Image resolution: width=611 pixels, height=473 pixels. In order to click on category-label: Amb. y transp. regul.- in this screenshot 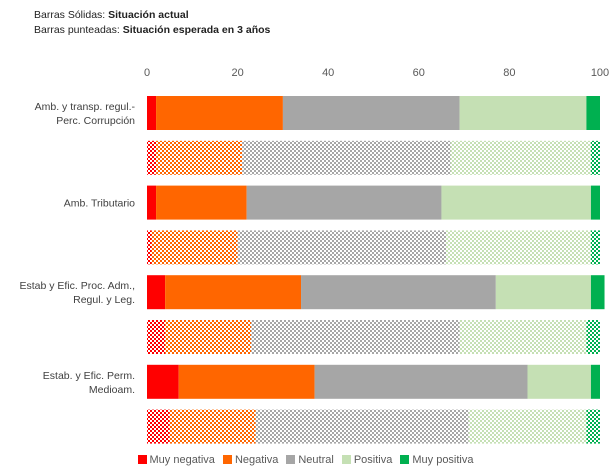, I will do `click(85, 107)`.